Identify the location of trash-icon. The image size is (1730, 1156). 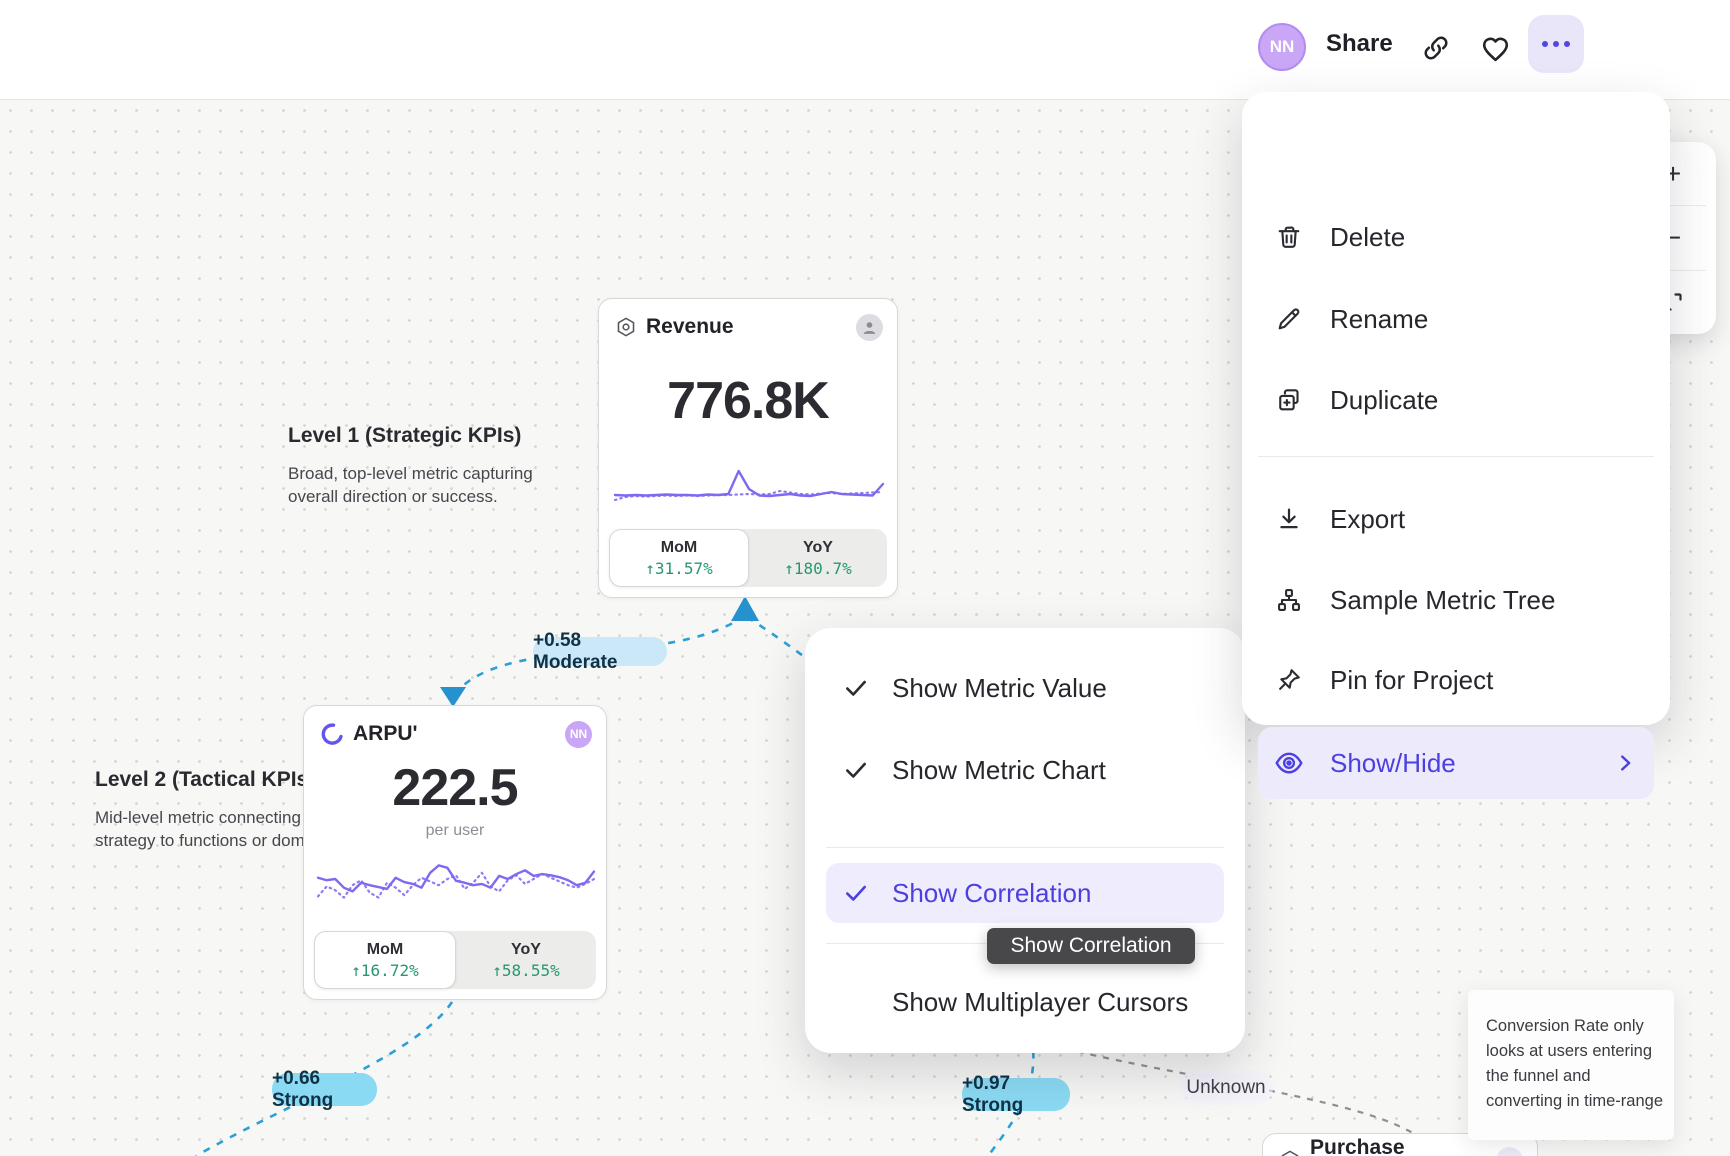
(1289, 237).